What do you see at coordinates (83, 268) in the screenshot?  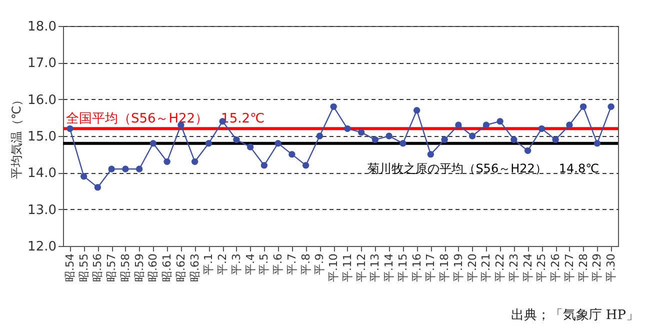 I see `x-tick-label: 昭.55` at bounding box center [83, 268].